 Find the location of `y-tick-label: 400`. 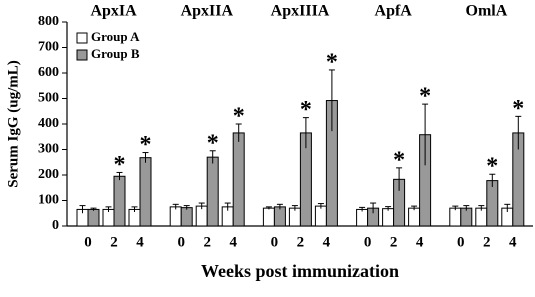

y-tick-label: 400 is located at coordinates (48, 123).